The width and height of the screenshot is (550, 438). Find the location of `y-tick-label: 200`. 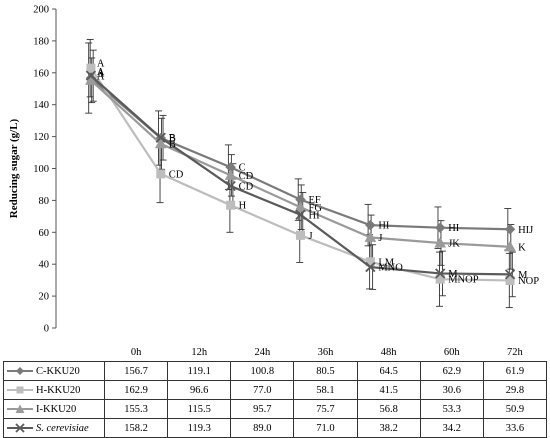

y-tick-label: 200 is located at coordinates (41, 10).